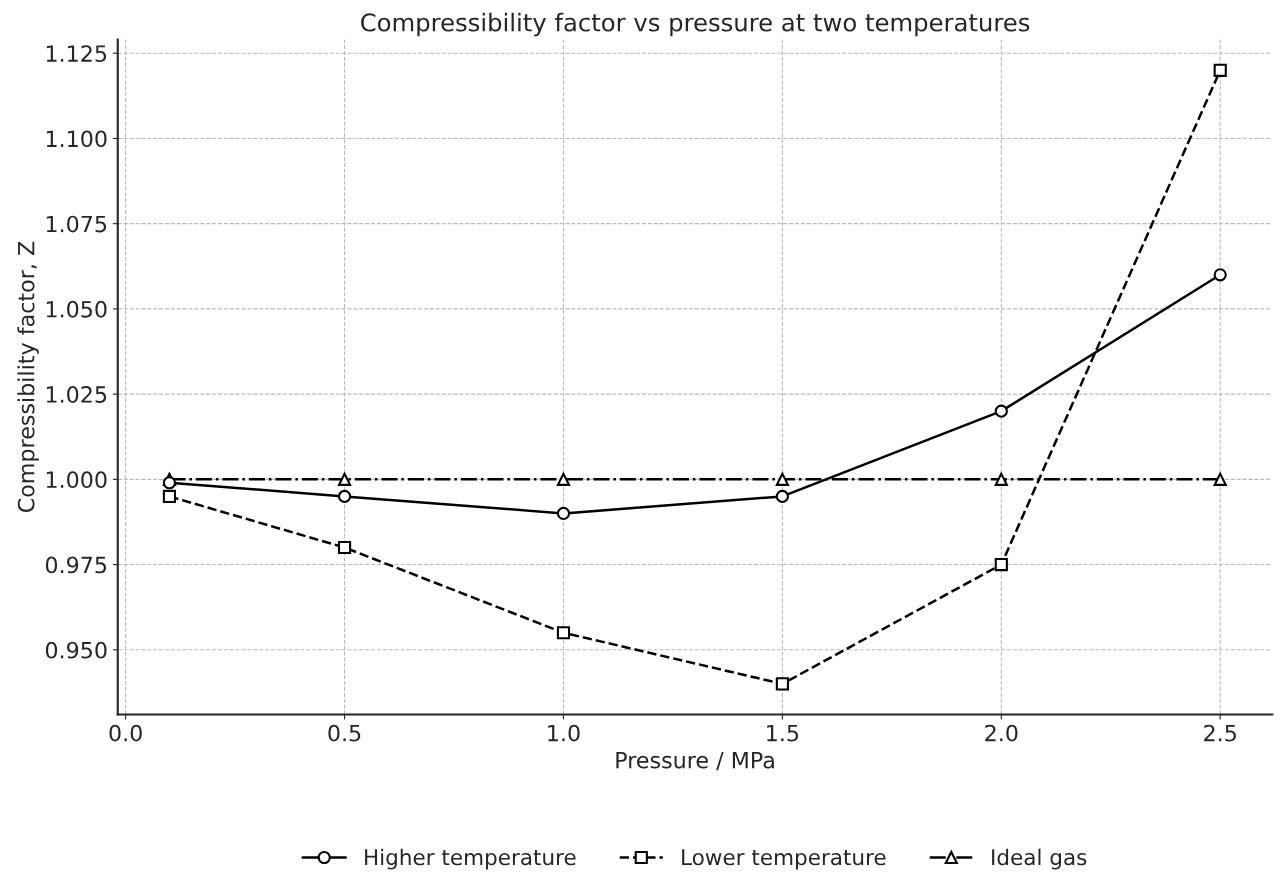  What do you see at coordinates (1220, 733) in the screenshot?
I see `x-tick-label: 2.5` at bounding box center [1220, 733].